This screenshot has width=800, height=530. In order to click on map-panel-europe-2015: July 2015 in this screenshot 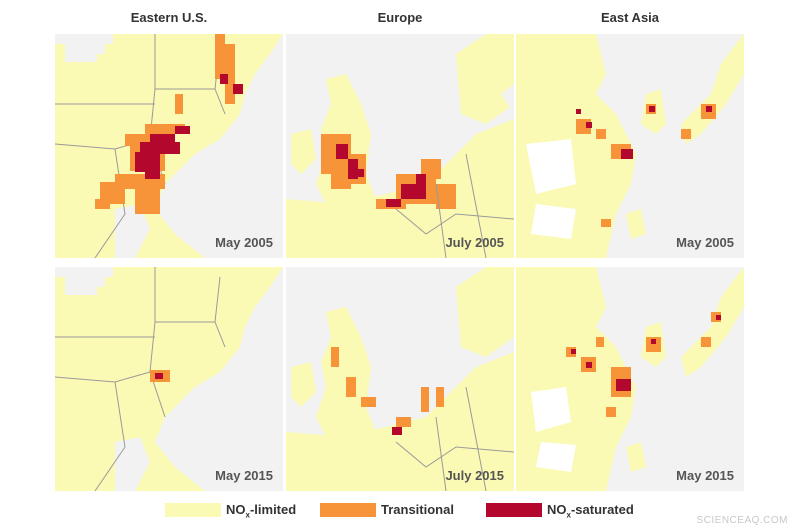, I will do `click(400, 379)`.